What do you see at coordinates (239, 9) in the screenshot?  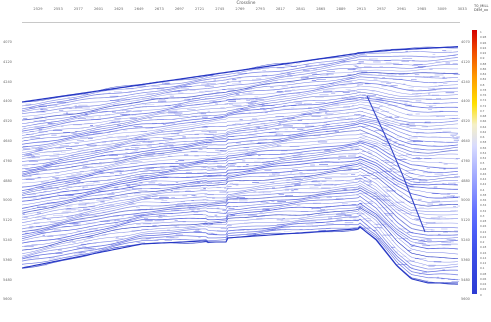 I see `crossline-tick-label: 2769` at bounding box center [239, 9].